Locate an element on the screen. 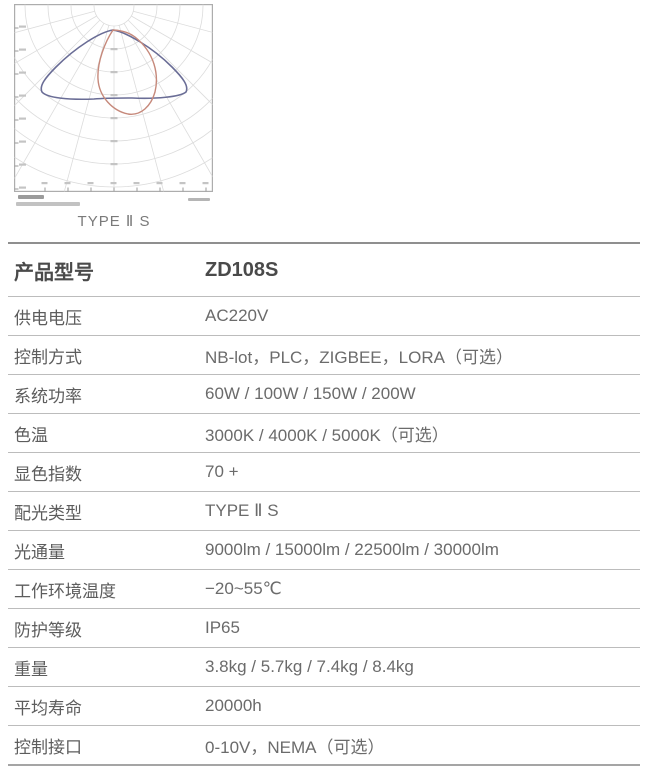  spec-label: 平均寿命 is located at coordinates (48, 708).